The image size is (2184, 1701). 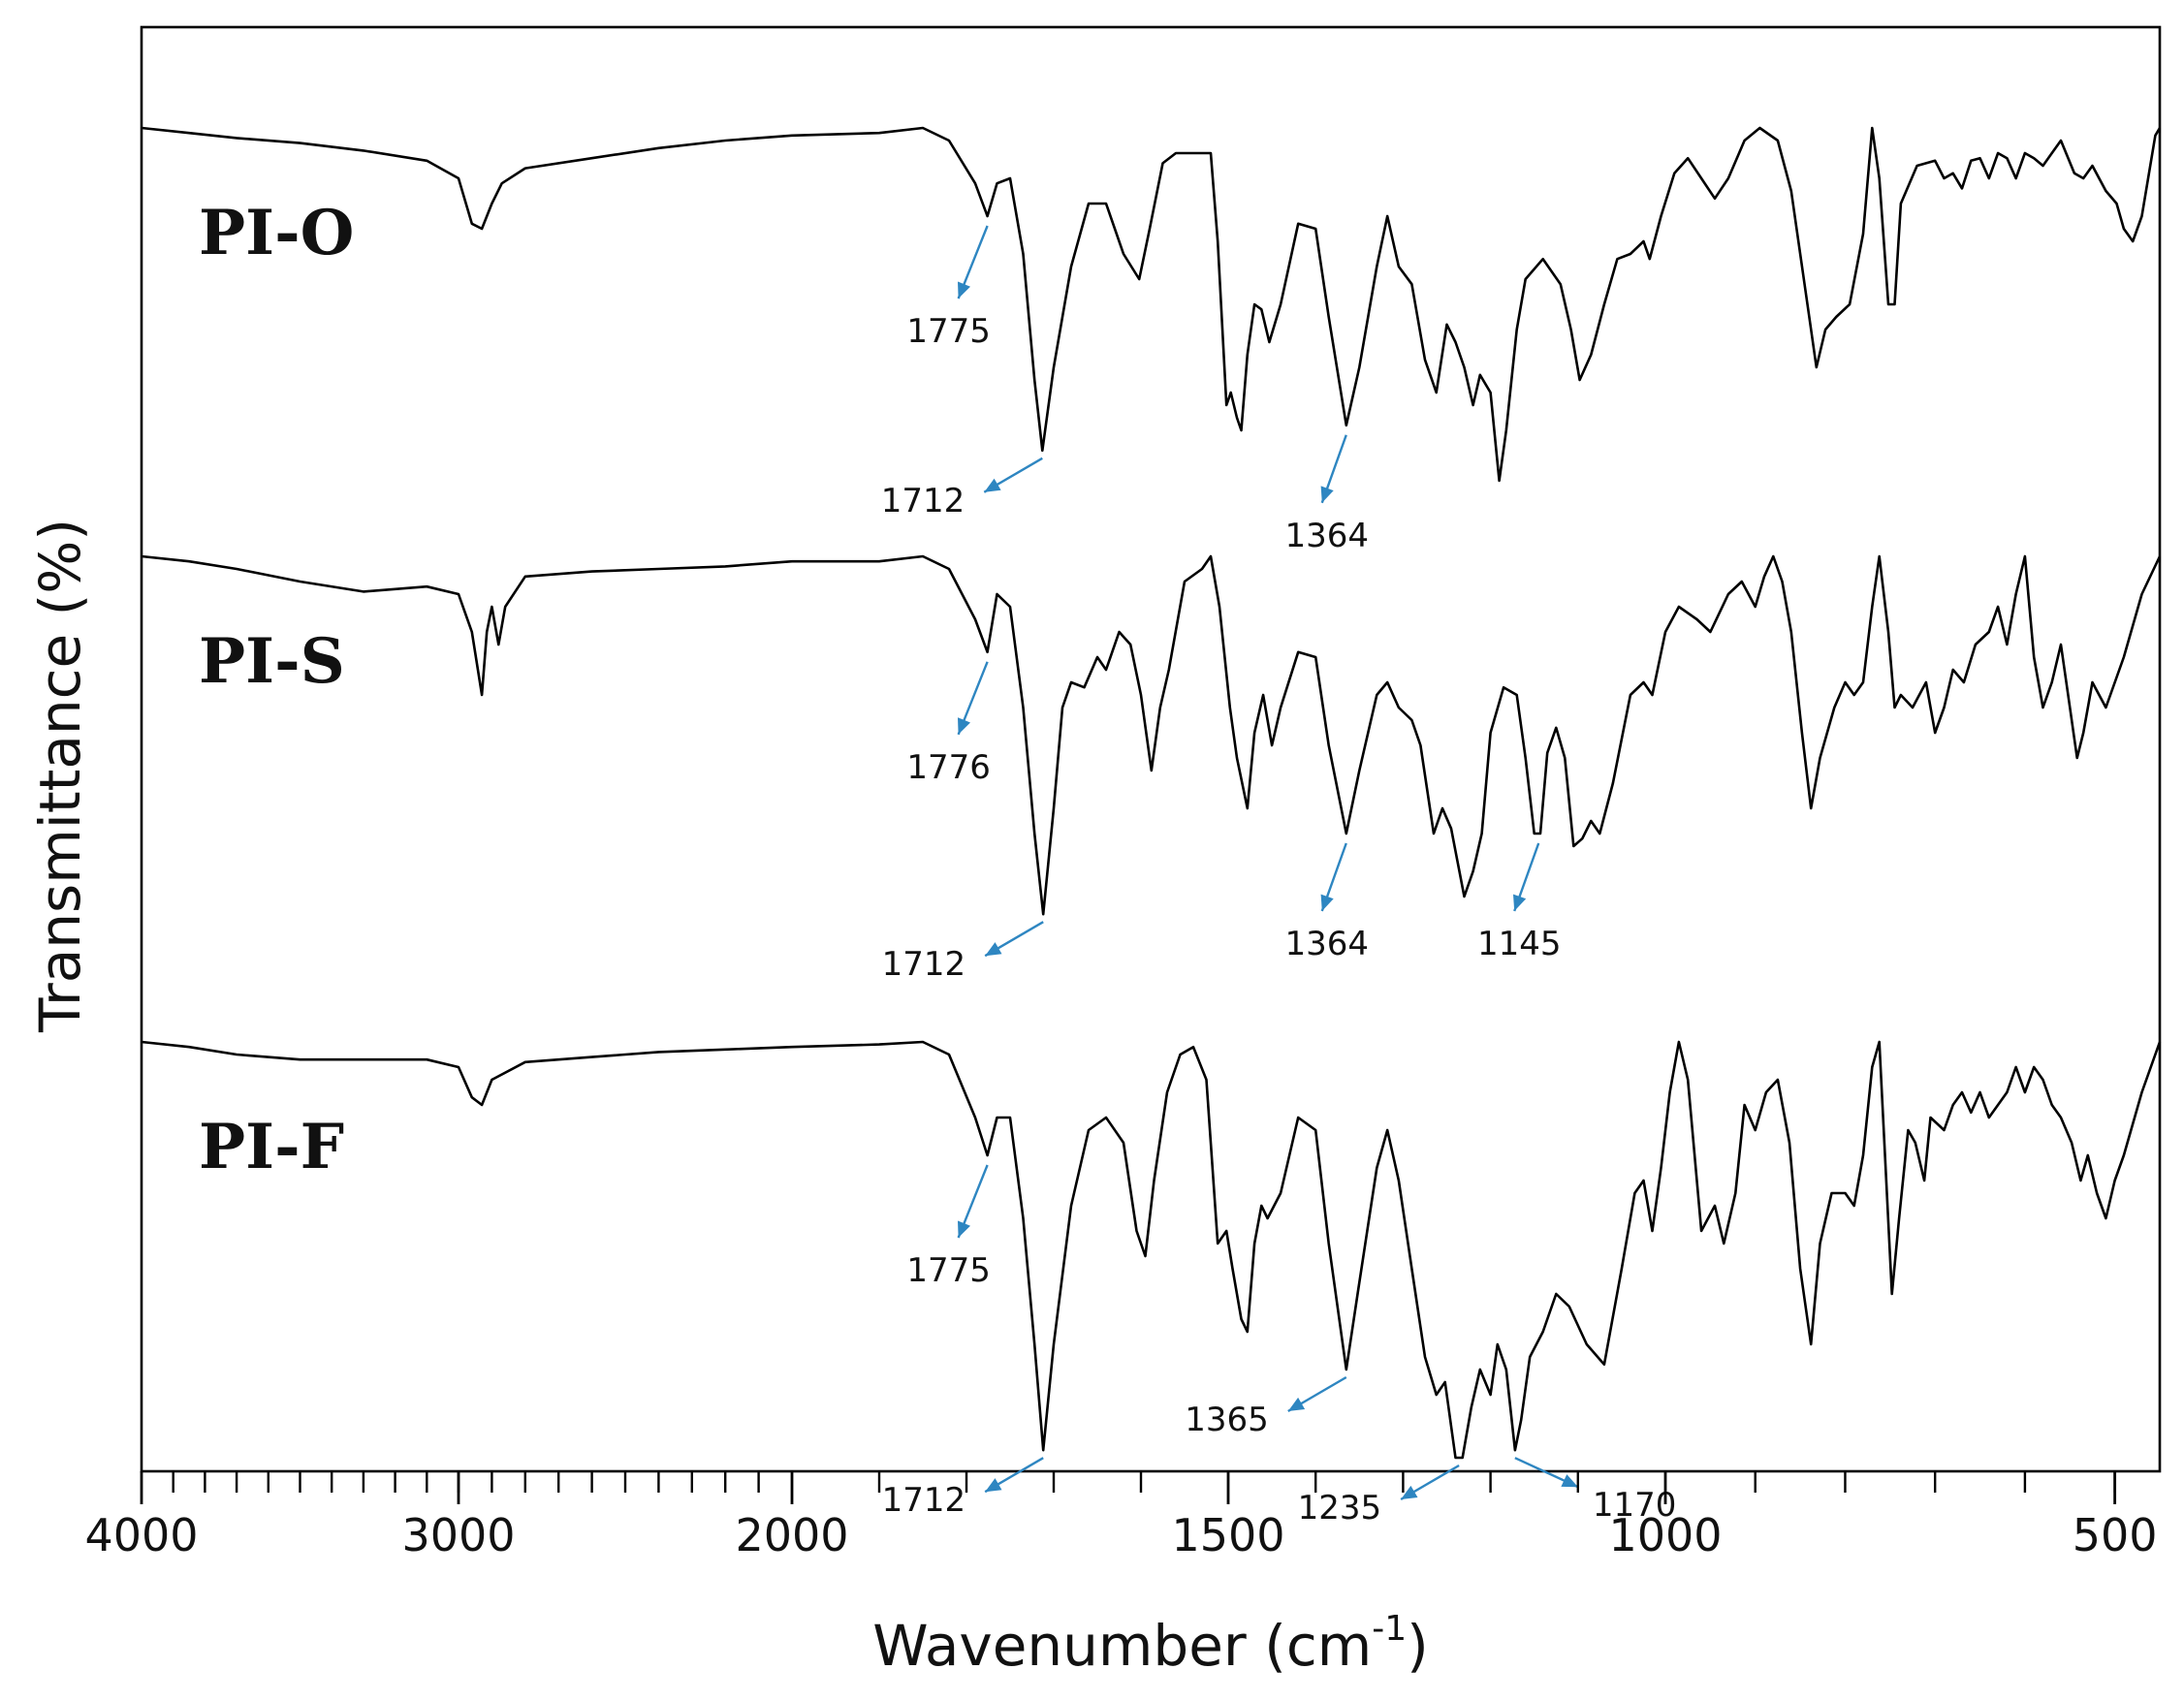 What do you see at coordinates (924, 965) in the screenshot?
I see `peak-label-pi-s-1712-4: 1712` at bounding box center [924, 965].